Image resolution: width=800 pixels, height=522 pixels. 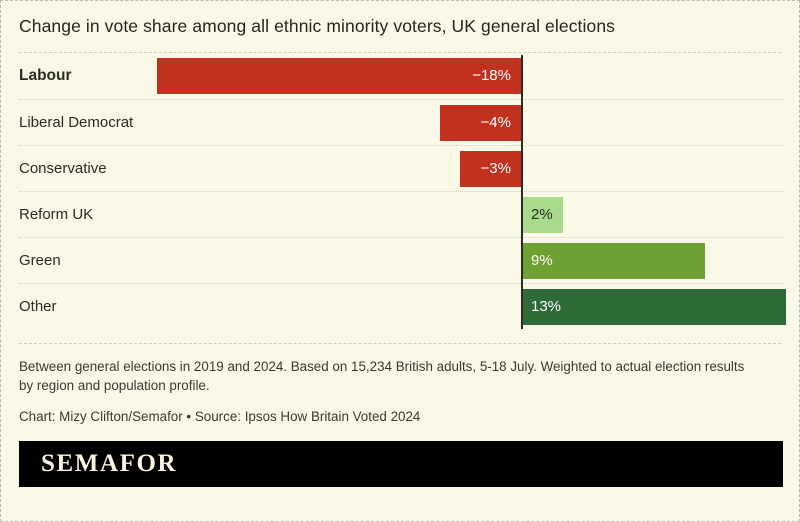 I want to click on bar-label: Conservative, so click(x=63, y=168).